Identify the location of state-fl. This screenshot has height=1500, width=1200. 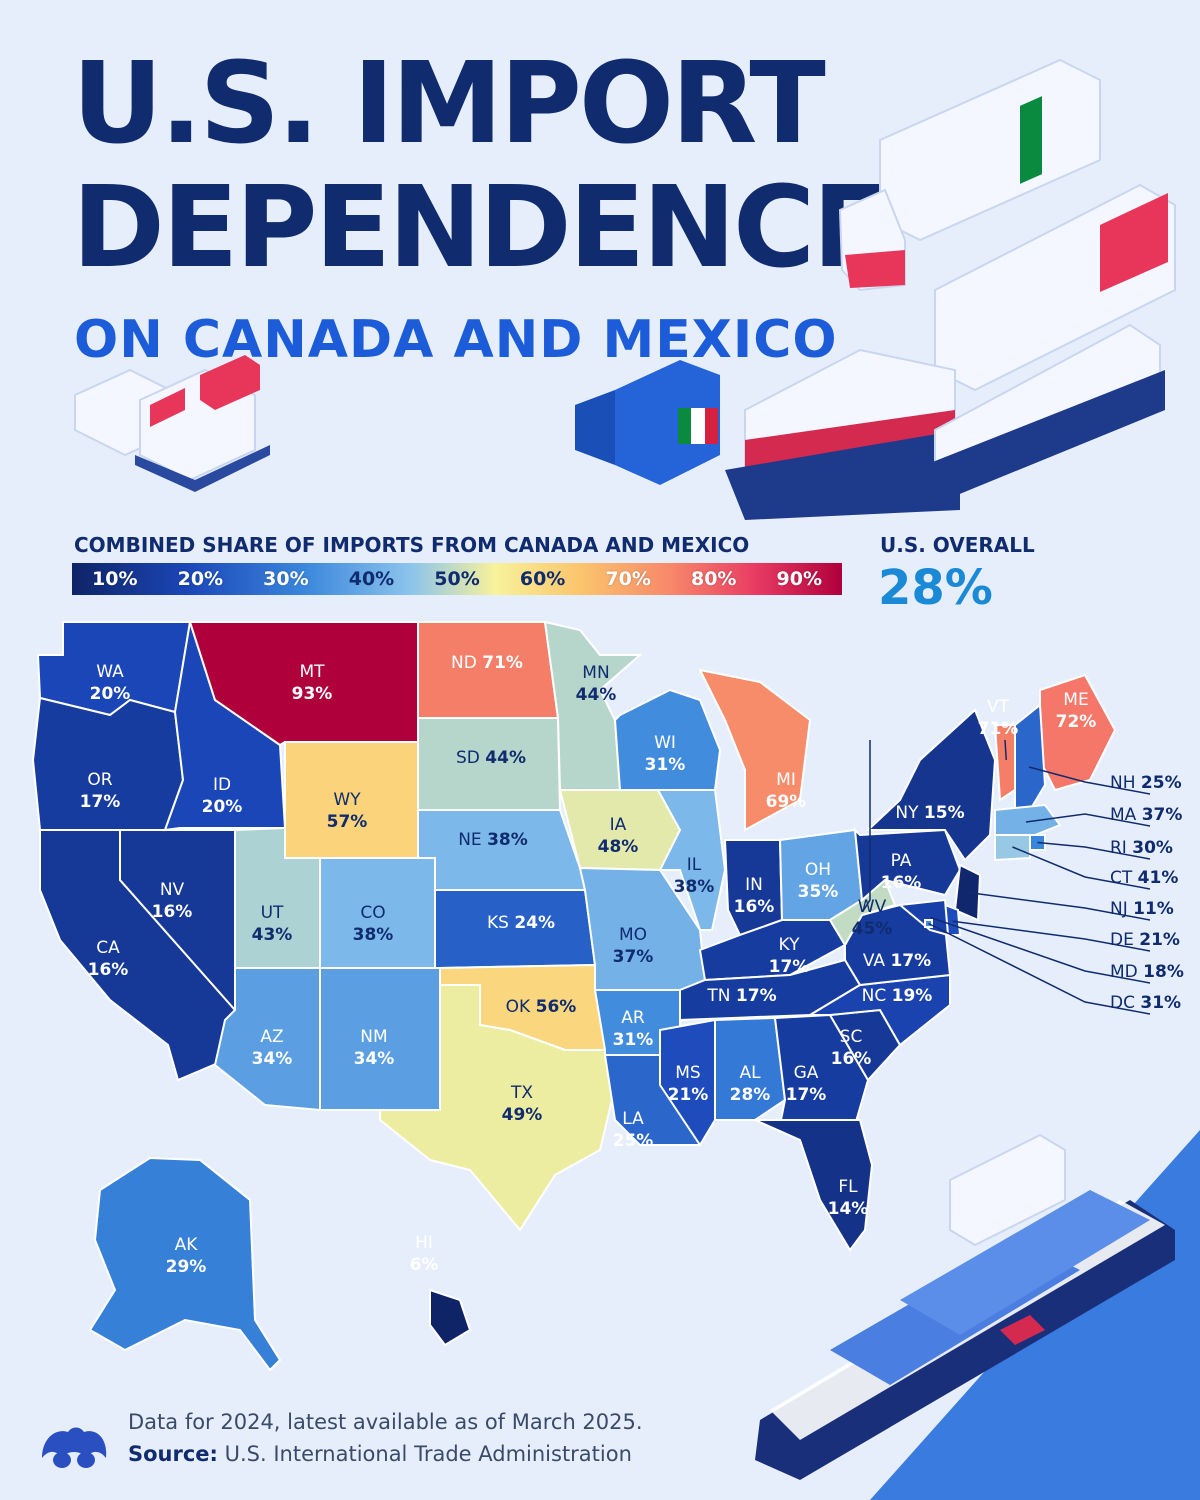
(814, 1185).